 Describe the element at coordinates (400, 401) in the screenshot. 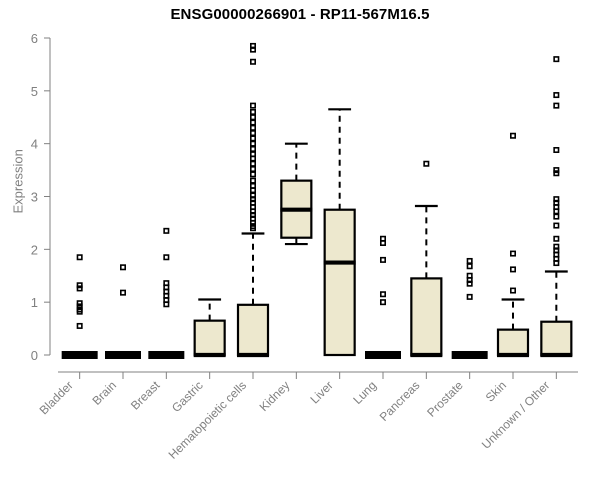

I see `x-axis-category-label: Pancreas` at that location.